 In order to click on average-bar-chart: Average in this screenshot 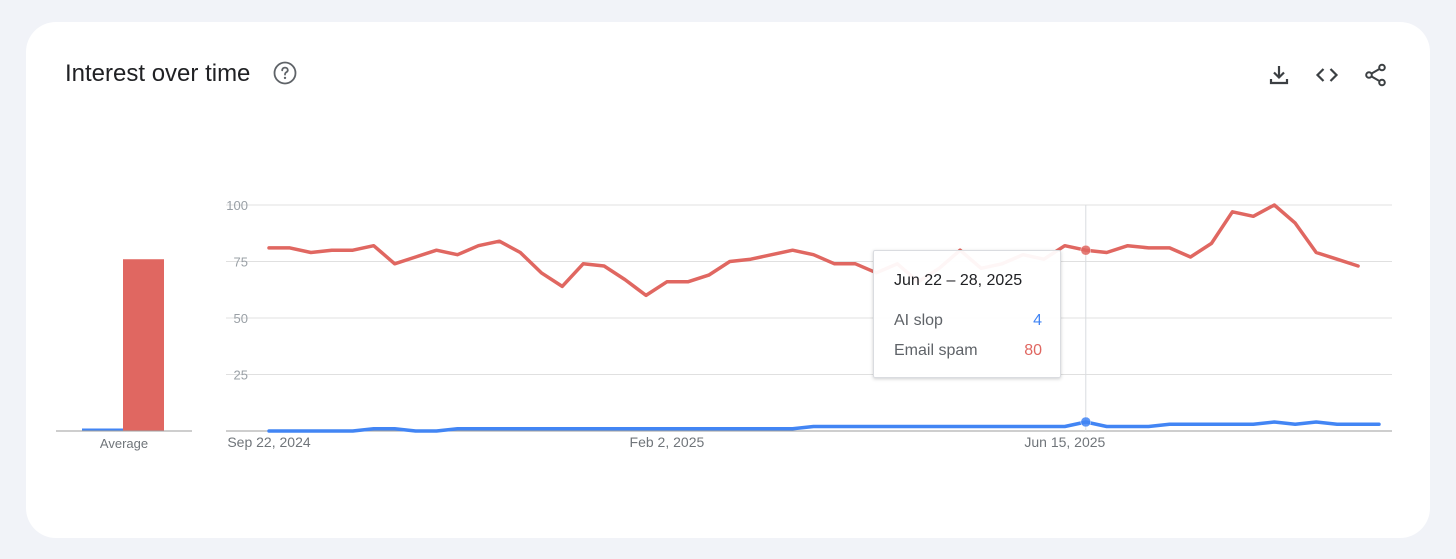, I will do `click(124, 355)`.